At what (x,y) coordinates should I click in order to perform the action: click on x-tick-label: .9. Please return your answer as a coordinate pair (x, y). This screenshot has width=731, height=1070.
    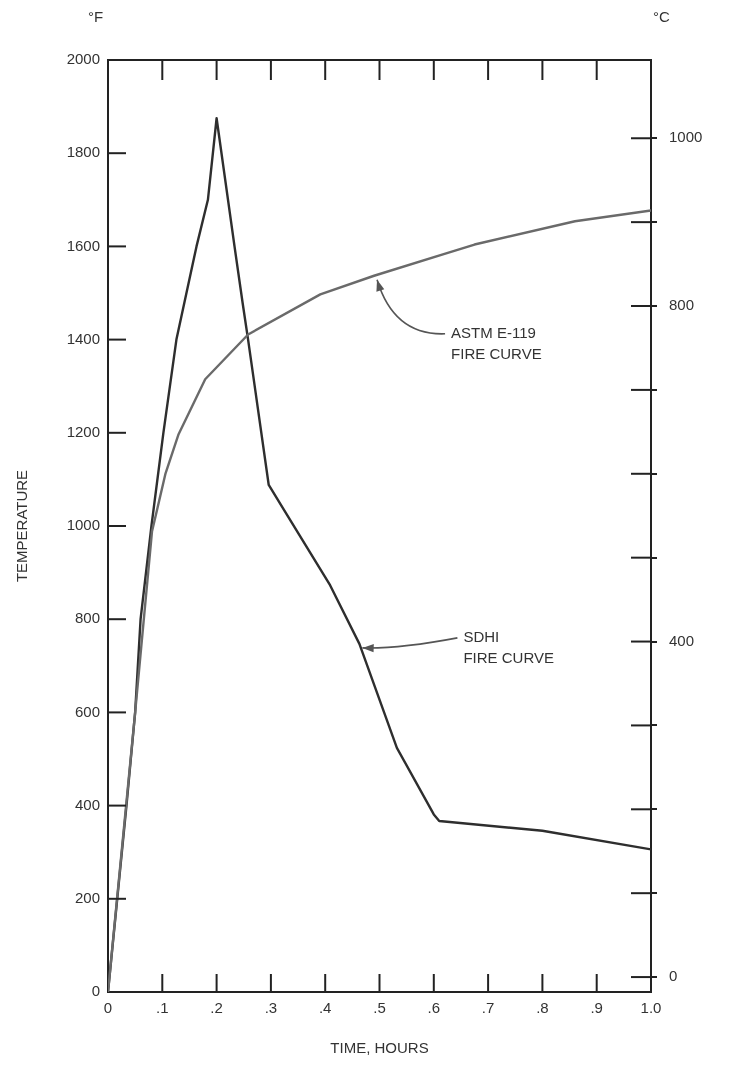
    Looking at the image, I should click on (596, 1008).